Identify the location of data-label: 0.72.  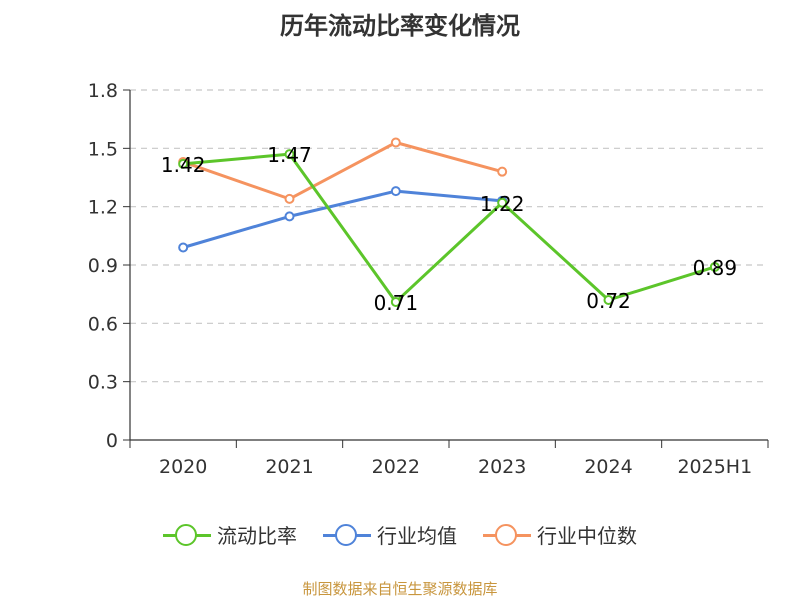
(608, 301).